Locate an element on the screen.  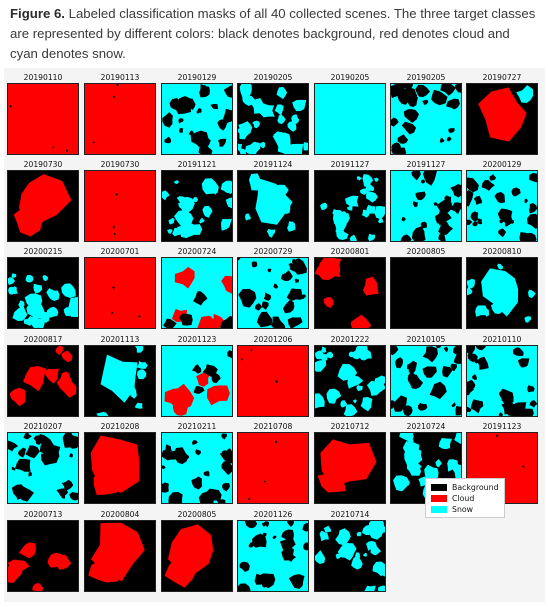
mask-tile: 20210211 is located at coordinates (197, 462).